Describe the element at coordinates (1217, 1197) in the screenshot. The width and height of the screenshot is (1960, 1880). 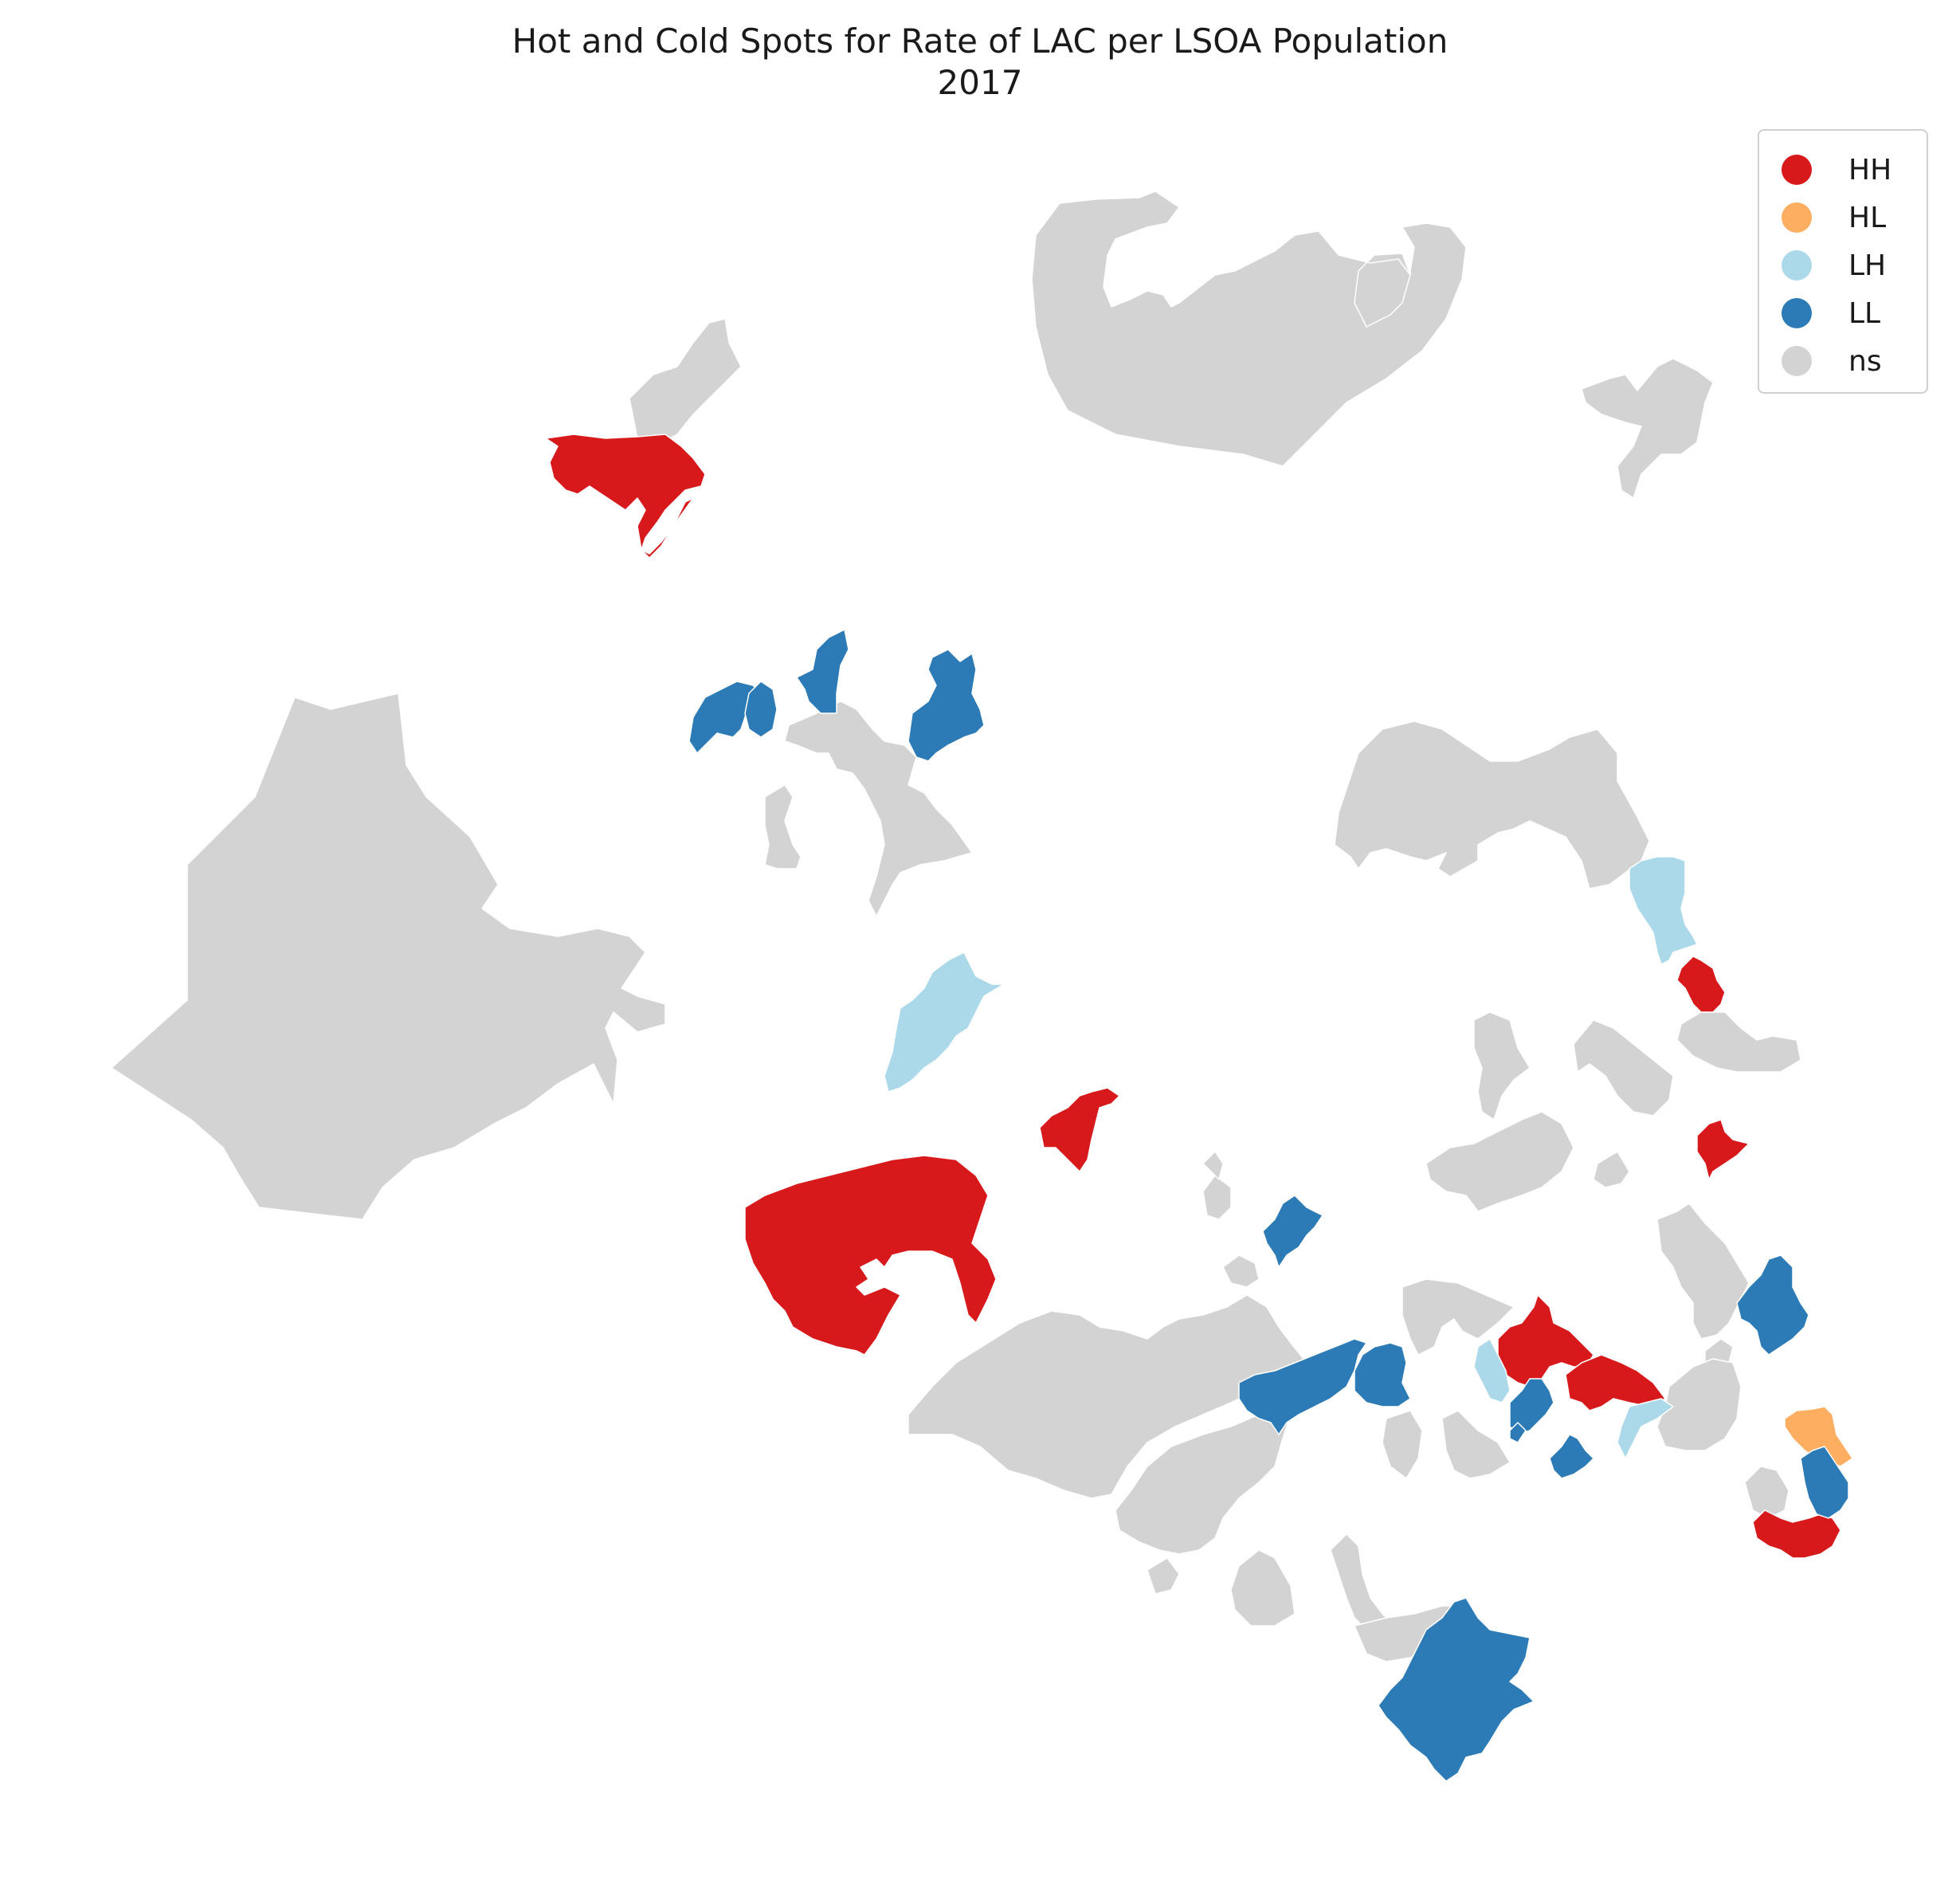
I see `region-ns-south-center-left` at that location.